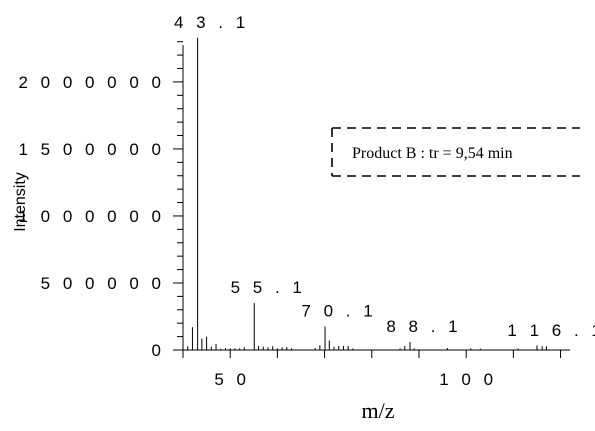 The width and height of the screenshot is (595, 431). What do you see at coordinates (211, 22) in the screenshot?
I see `peak-label: 4 3 . 1` at bounding box center [211, 22].